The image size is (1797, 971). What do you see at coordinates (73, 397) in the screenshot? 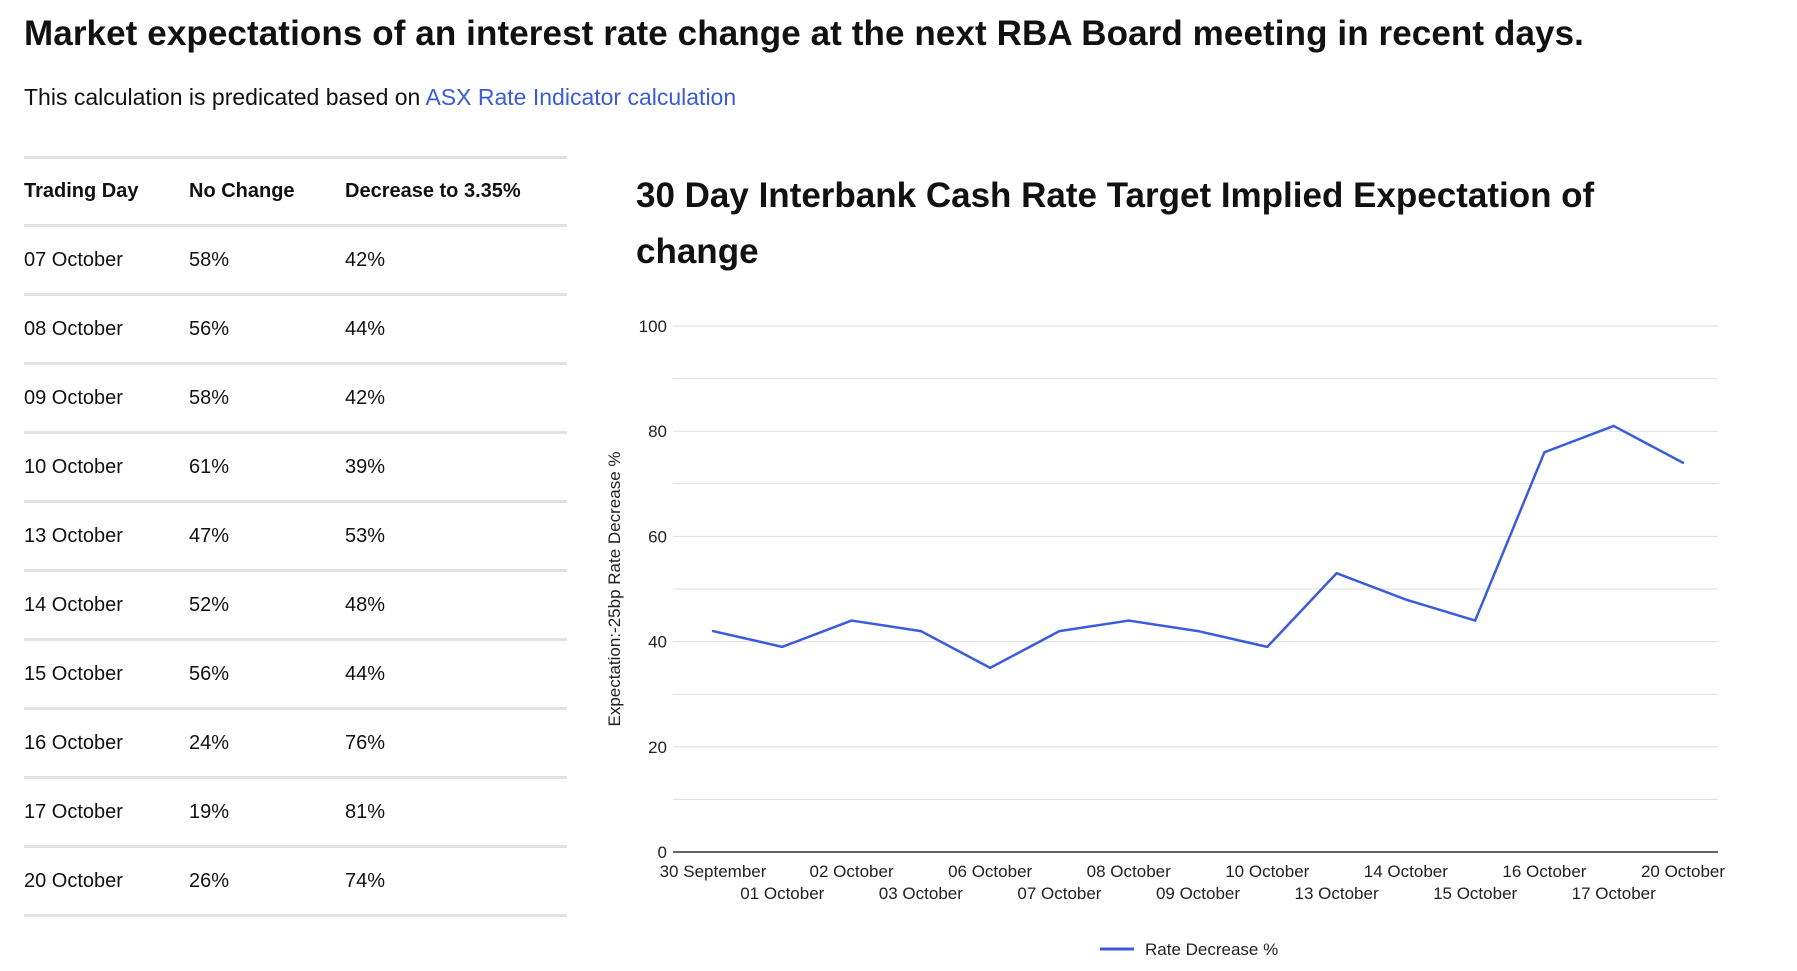
I see `cell-trading-day: 09 October` at bounding box center [73, 397].